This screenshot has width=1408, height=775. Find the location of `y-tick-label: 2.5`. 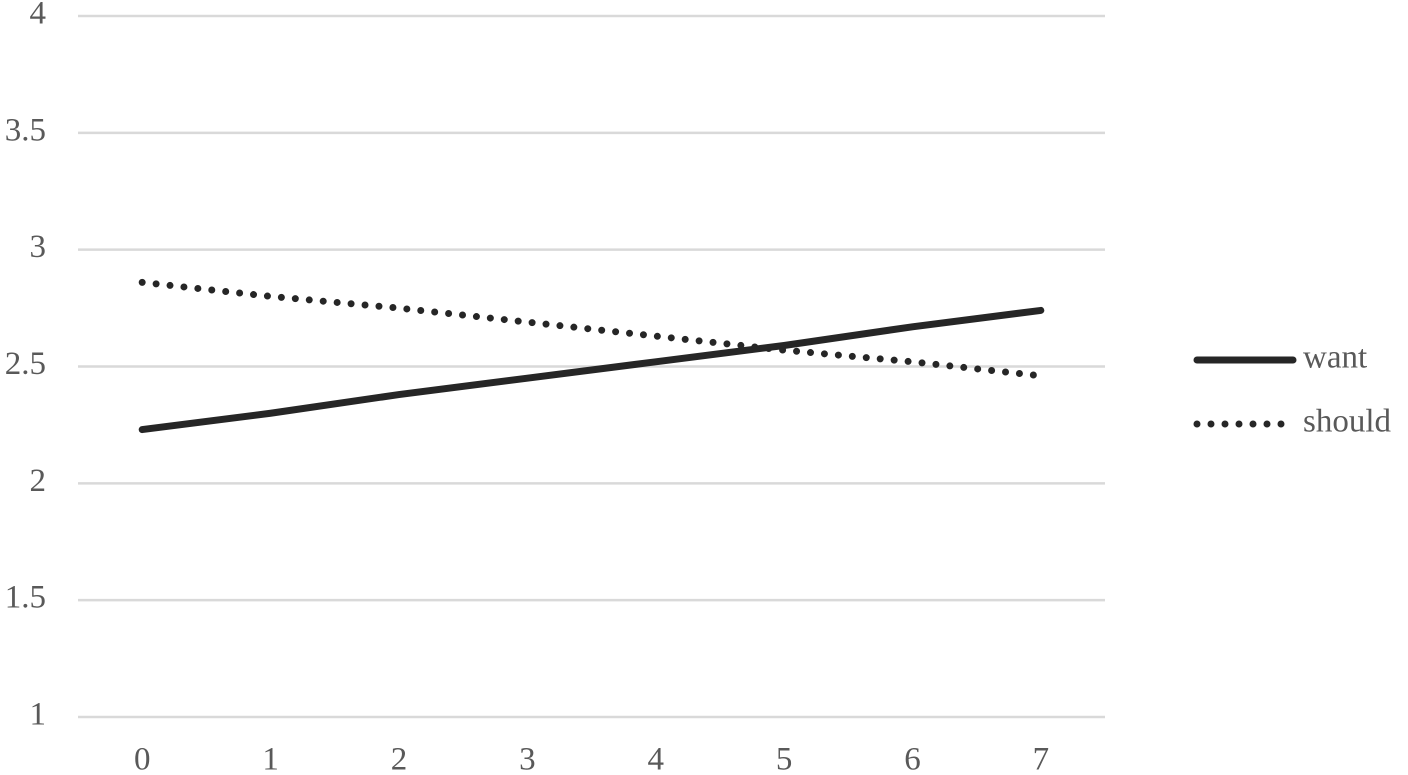

y-tick-label: 2.5 is located at coordinates (25, 364).